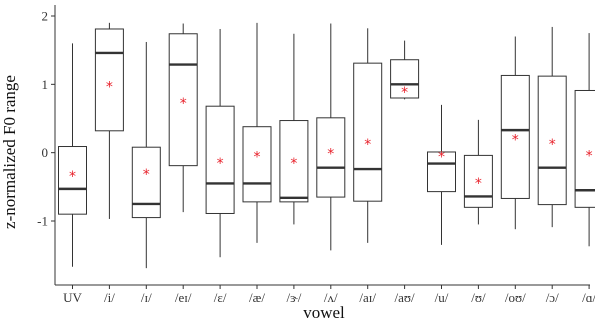  Describe the element at coordinates (257, 297) in the screenshot. I see `x-tick-label: /æ/` at that location.